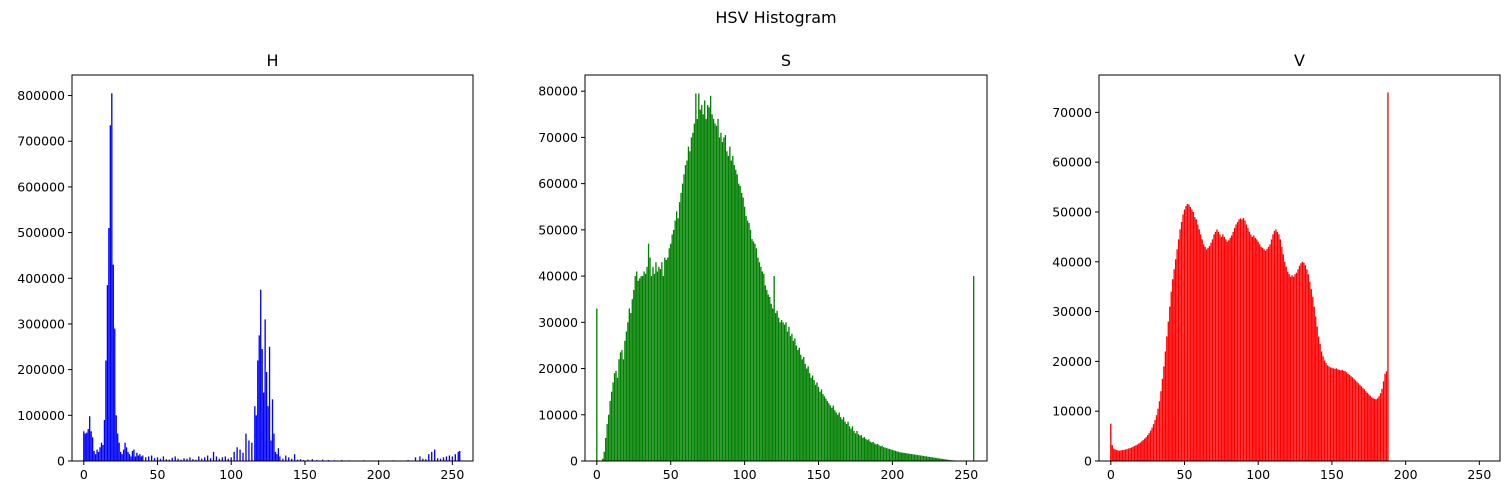  What do you see at coordinates (745, 474) in the screenshot?
I see `x-tick-label: 100` at bounding box center [745, 474].